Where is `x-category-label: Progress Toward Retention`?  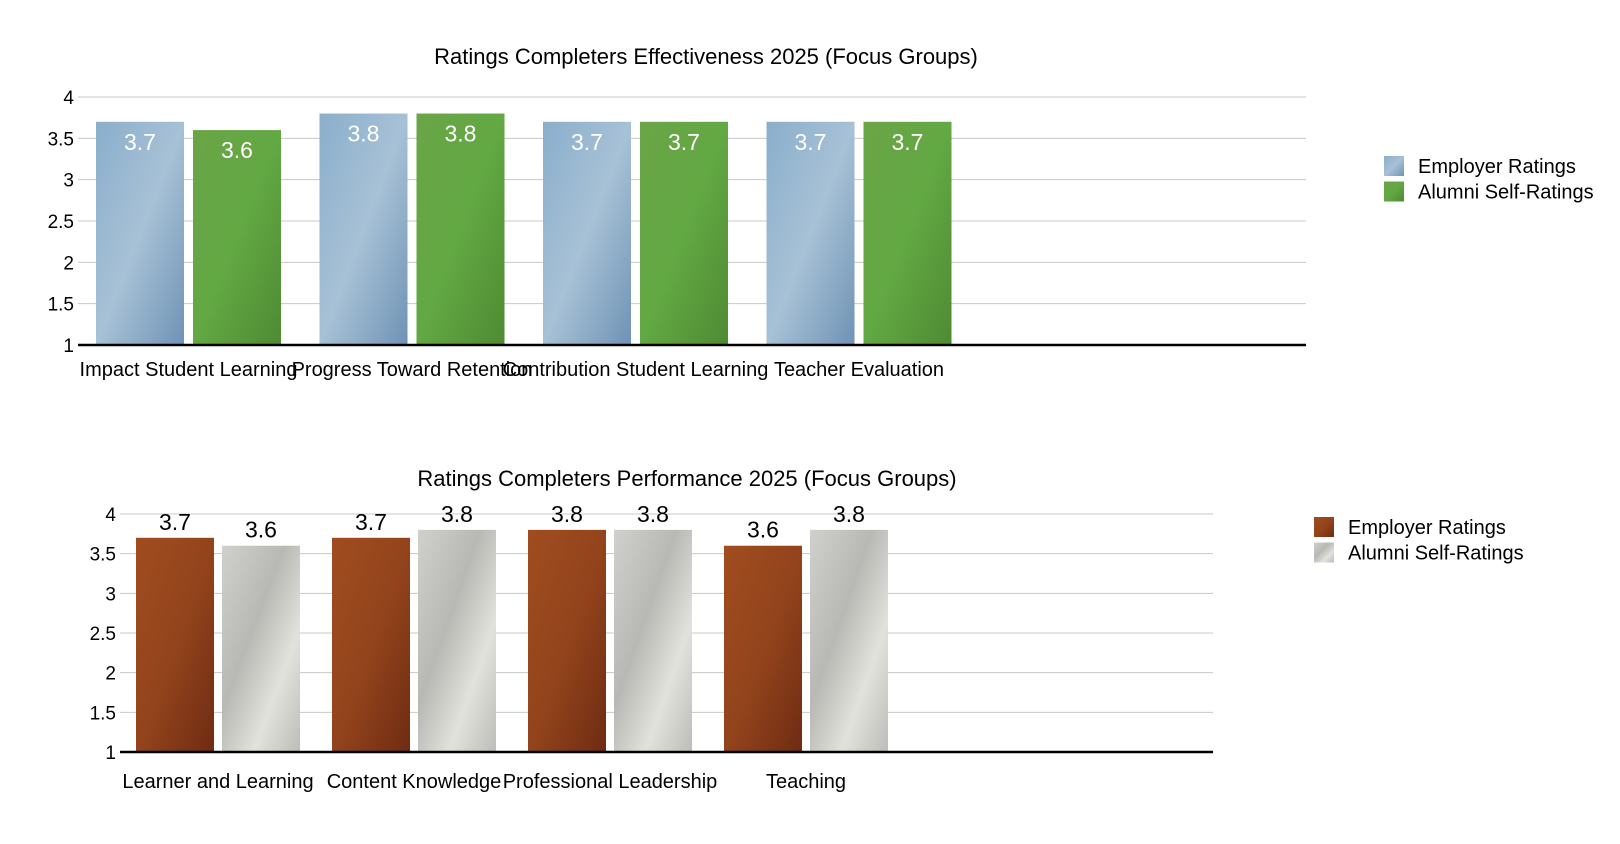 x-category-label: Progress Toward Retention is located at coordinates (412, 370).